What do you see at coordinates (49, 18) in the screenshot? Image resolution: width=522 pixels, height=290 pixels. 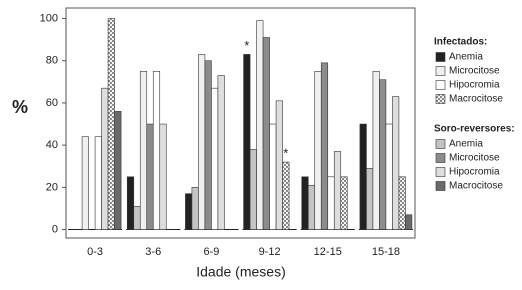 I see `y-tick-label: 100` at bounding box center [49, 18].